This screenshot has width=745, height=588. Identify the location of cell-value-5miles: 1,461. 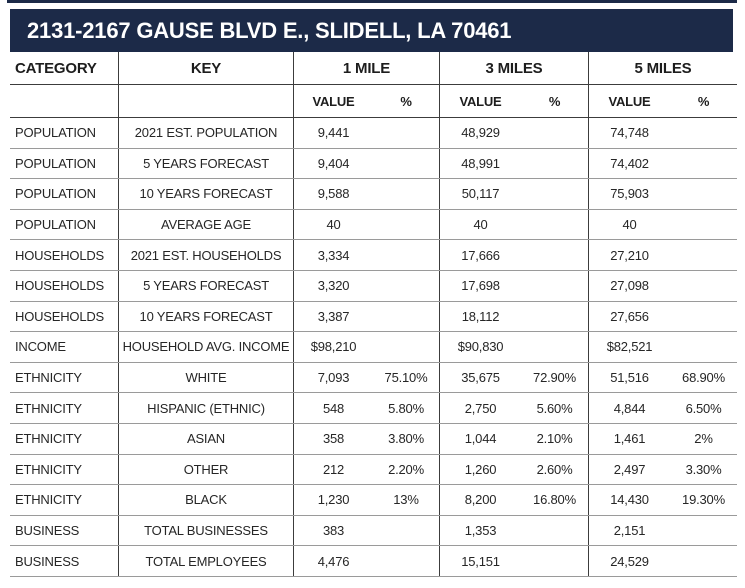
(629, 438).